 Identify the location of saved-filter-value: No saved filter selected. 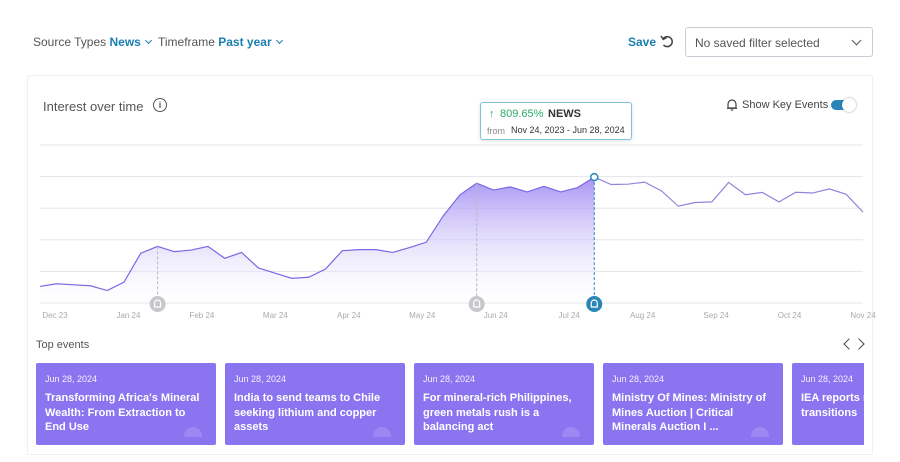
(757, 43).